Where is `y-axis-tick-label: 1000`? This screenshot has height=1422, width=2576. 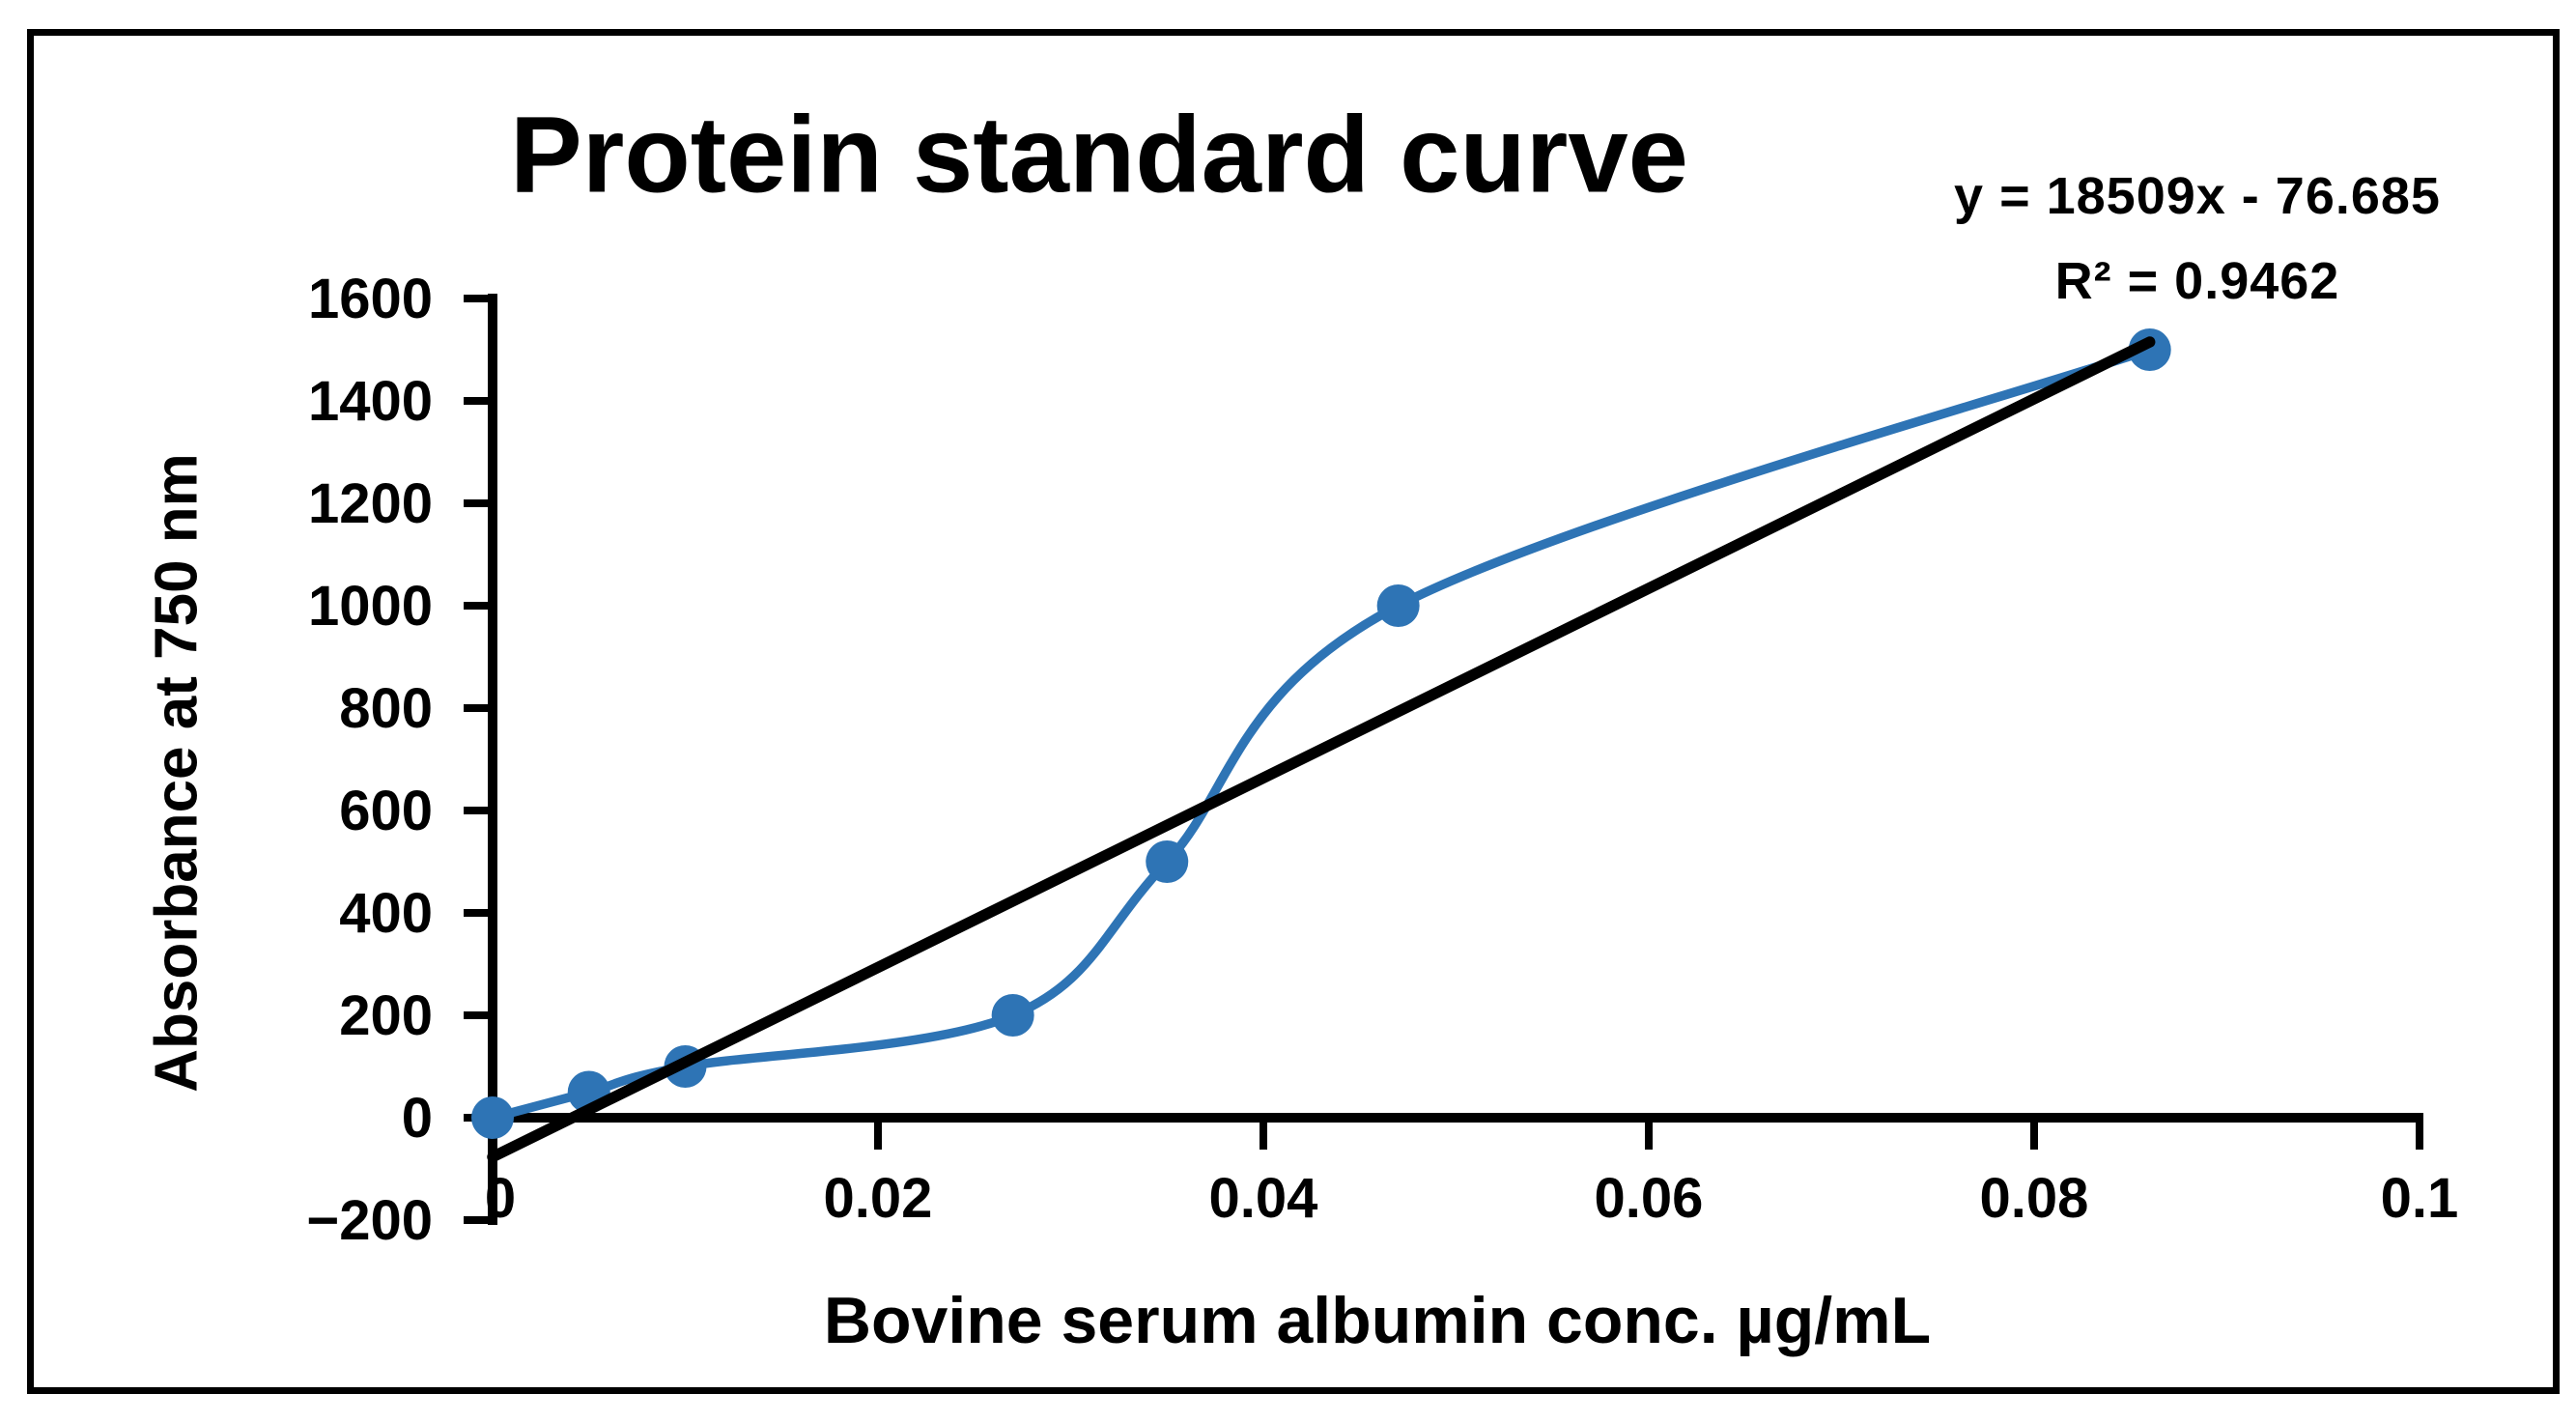
y-axis-tick-label: 1000 is located at coordinates (370, 606).